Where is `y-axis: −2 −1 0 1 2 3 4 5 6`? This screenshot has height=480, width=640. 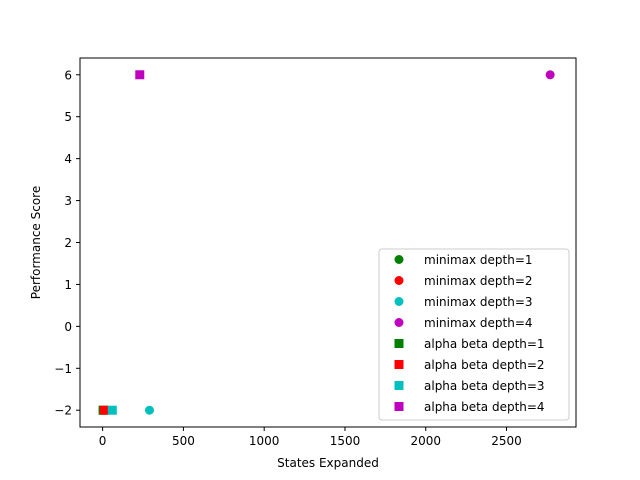 y-axis: −2 −1 0 1 2 3 4 5 6 is located at coordinates (67, 243).